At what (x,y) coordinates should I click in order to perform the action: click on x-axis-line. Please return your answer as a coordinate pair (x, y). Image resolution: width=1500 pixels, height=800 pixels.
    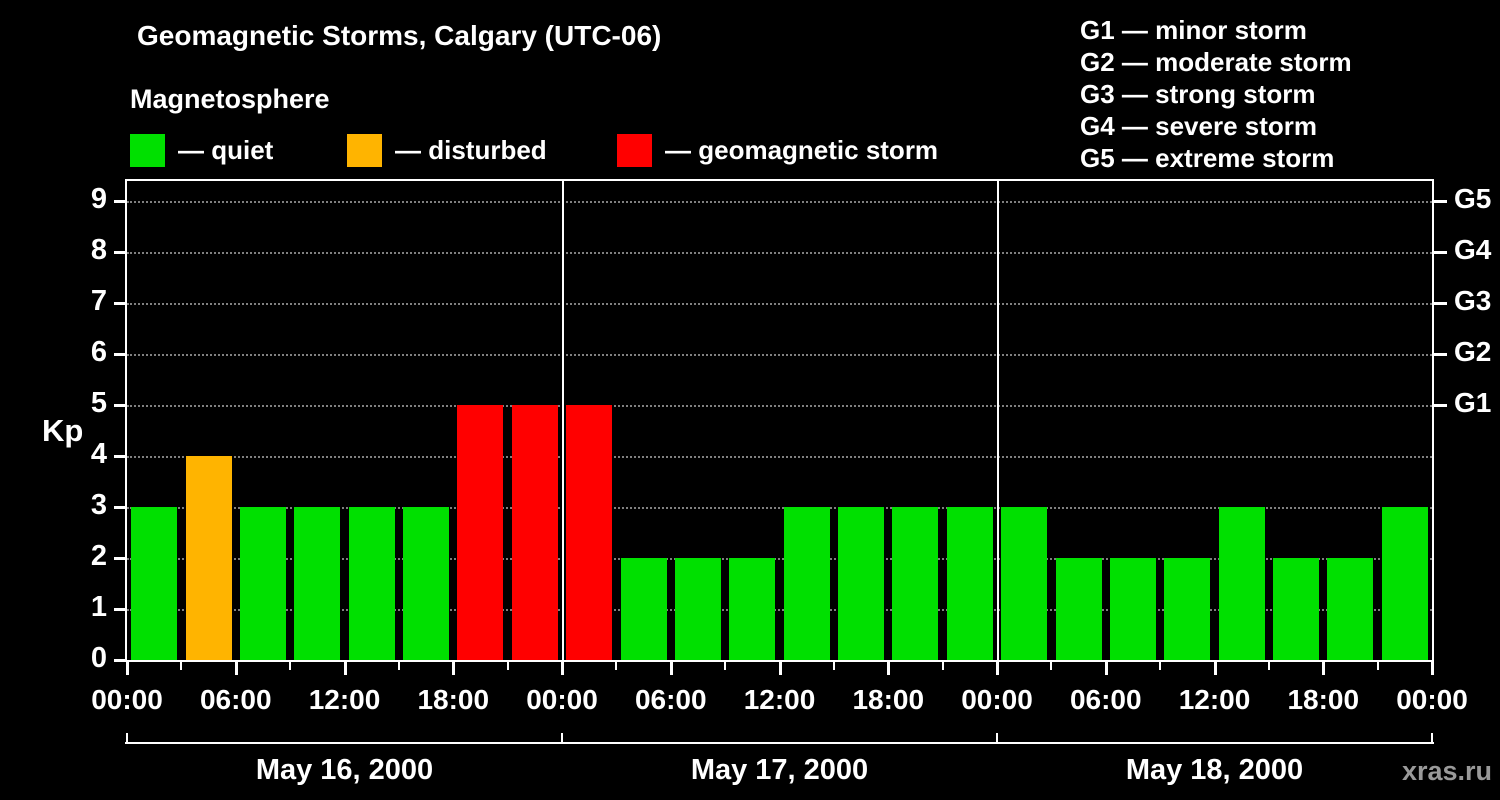
    Looking at the image, I should click on (779, 661).